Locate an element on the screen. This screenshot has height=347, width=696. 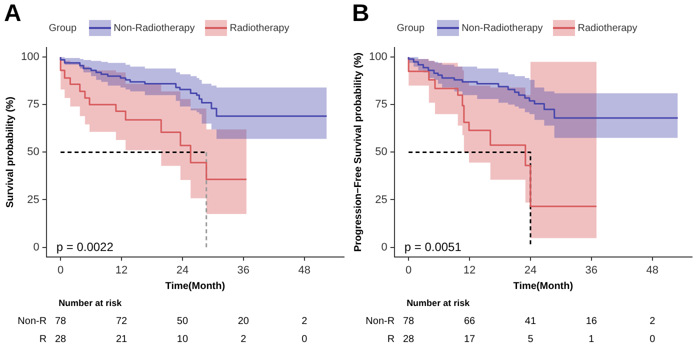
text: 17 is located at coordinates (470, 339).